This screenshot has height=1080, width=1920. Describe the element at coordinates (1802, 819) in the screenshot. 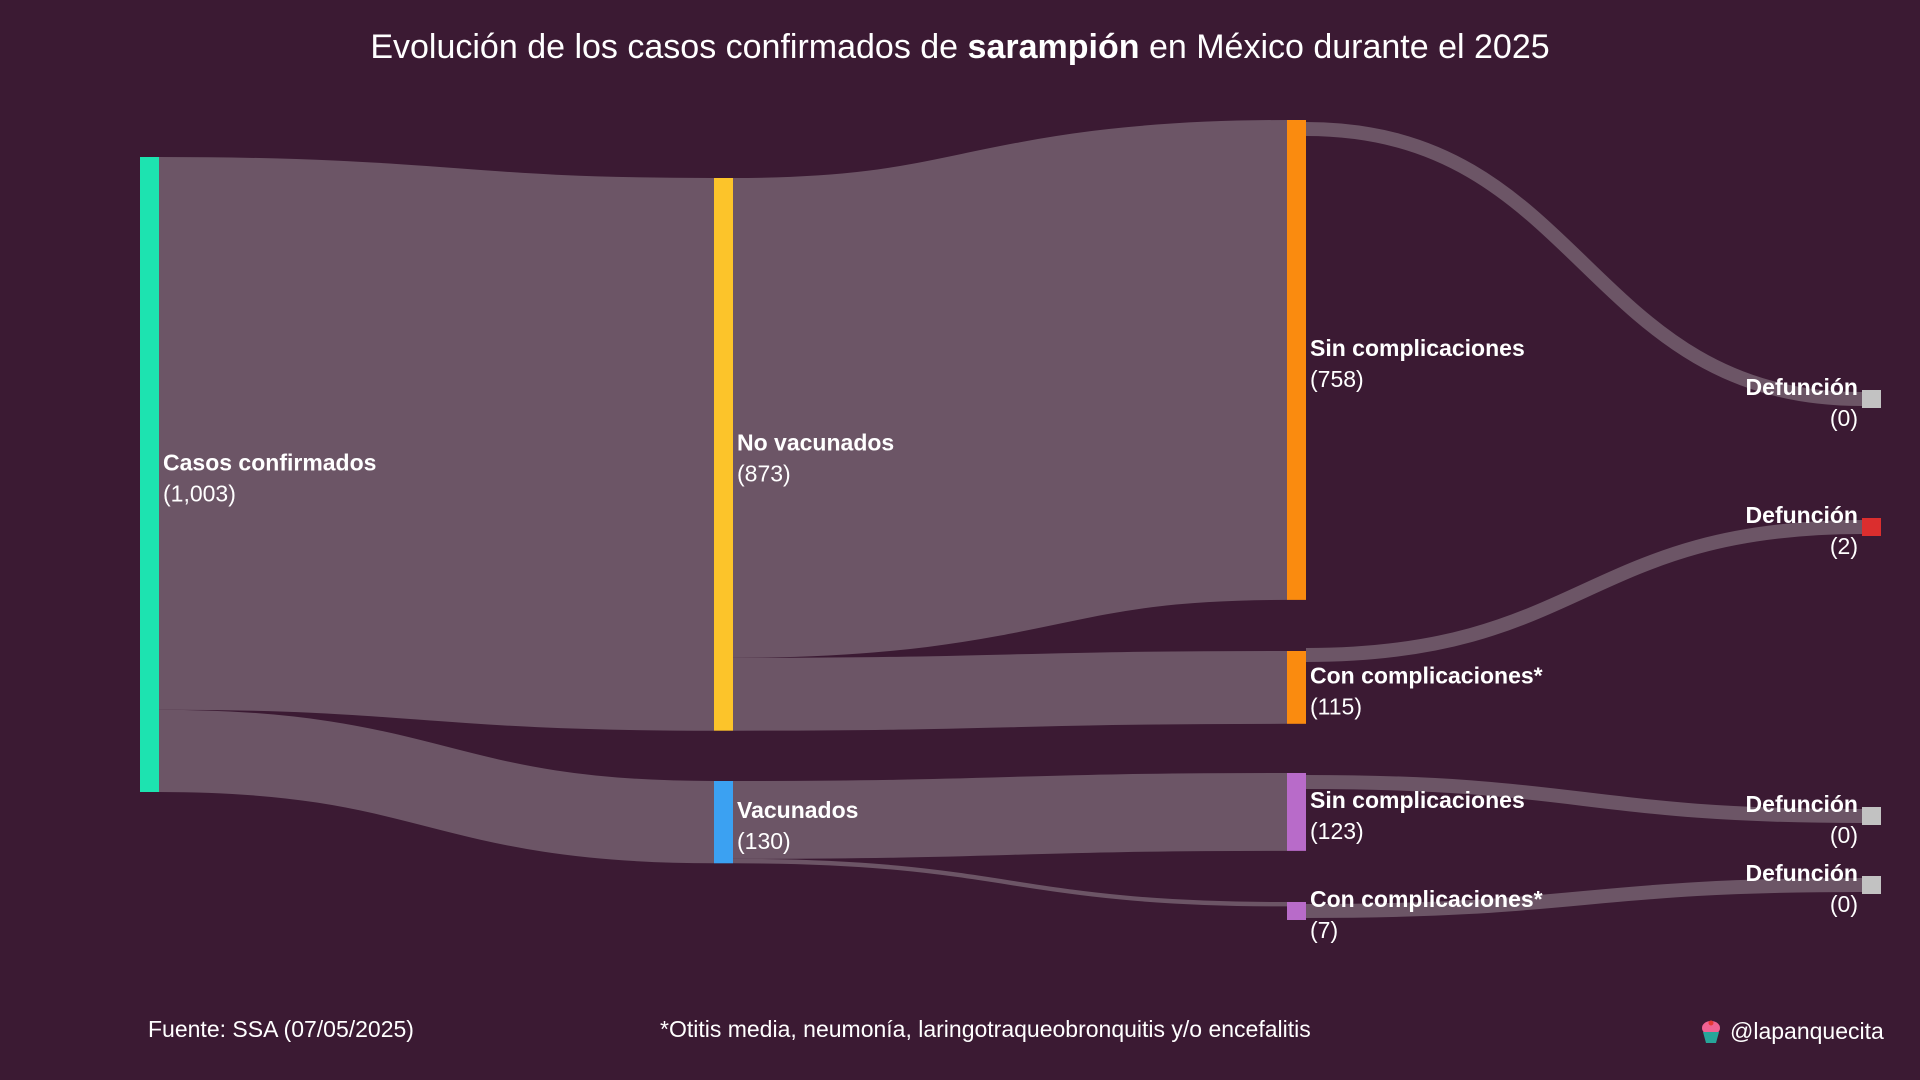

I see `sankey-label-def3: Defunción (0)` at that location.